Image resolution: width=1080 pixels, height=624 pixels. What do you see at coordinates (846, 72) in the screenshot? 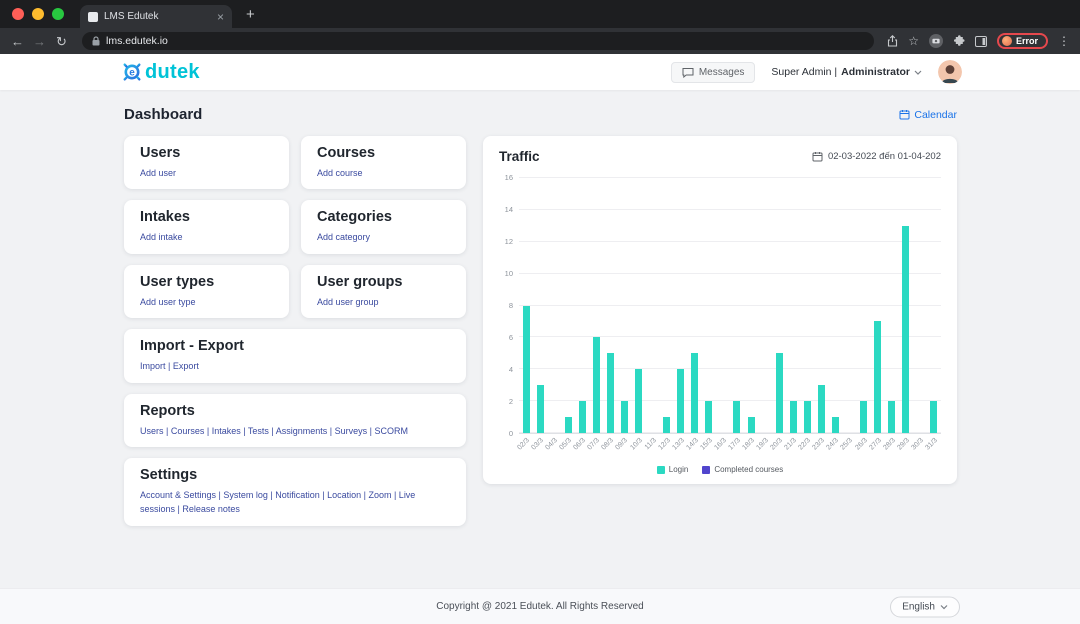
I see `user-menu: Super Admin | Administrator` at bounding box center [846, 72].